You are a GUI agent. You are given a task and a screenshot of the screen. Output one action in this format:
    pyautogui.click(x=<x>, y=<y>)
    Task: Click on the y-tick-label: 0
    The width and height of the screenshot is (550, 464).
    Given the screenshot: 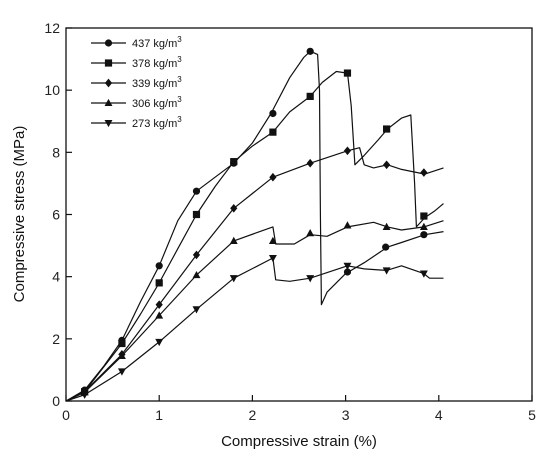 What is the action you would take?
    pyautogui.click(x=56, y=401)
    